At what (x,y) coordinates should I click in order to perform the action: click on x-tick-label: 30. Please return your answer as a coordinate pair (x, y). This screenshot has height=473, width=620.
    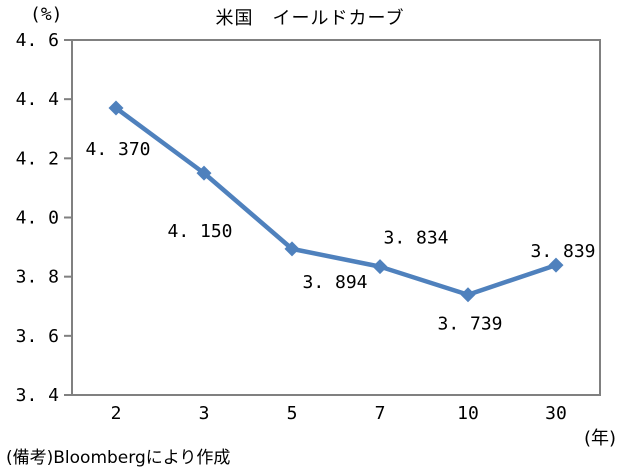
    Looking at the image, I should click on (556, 413).